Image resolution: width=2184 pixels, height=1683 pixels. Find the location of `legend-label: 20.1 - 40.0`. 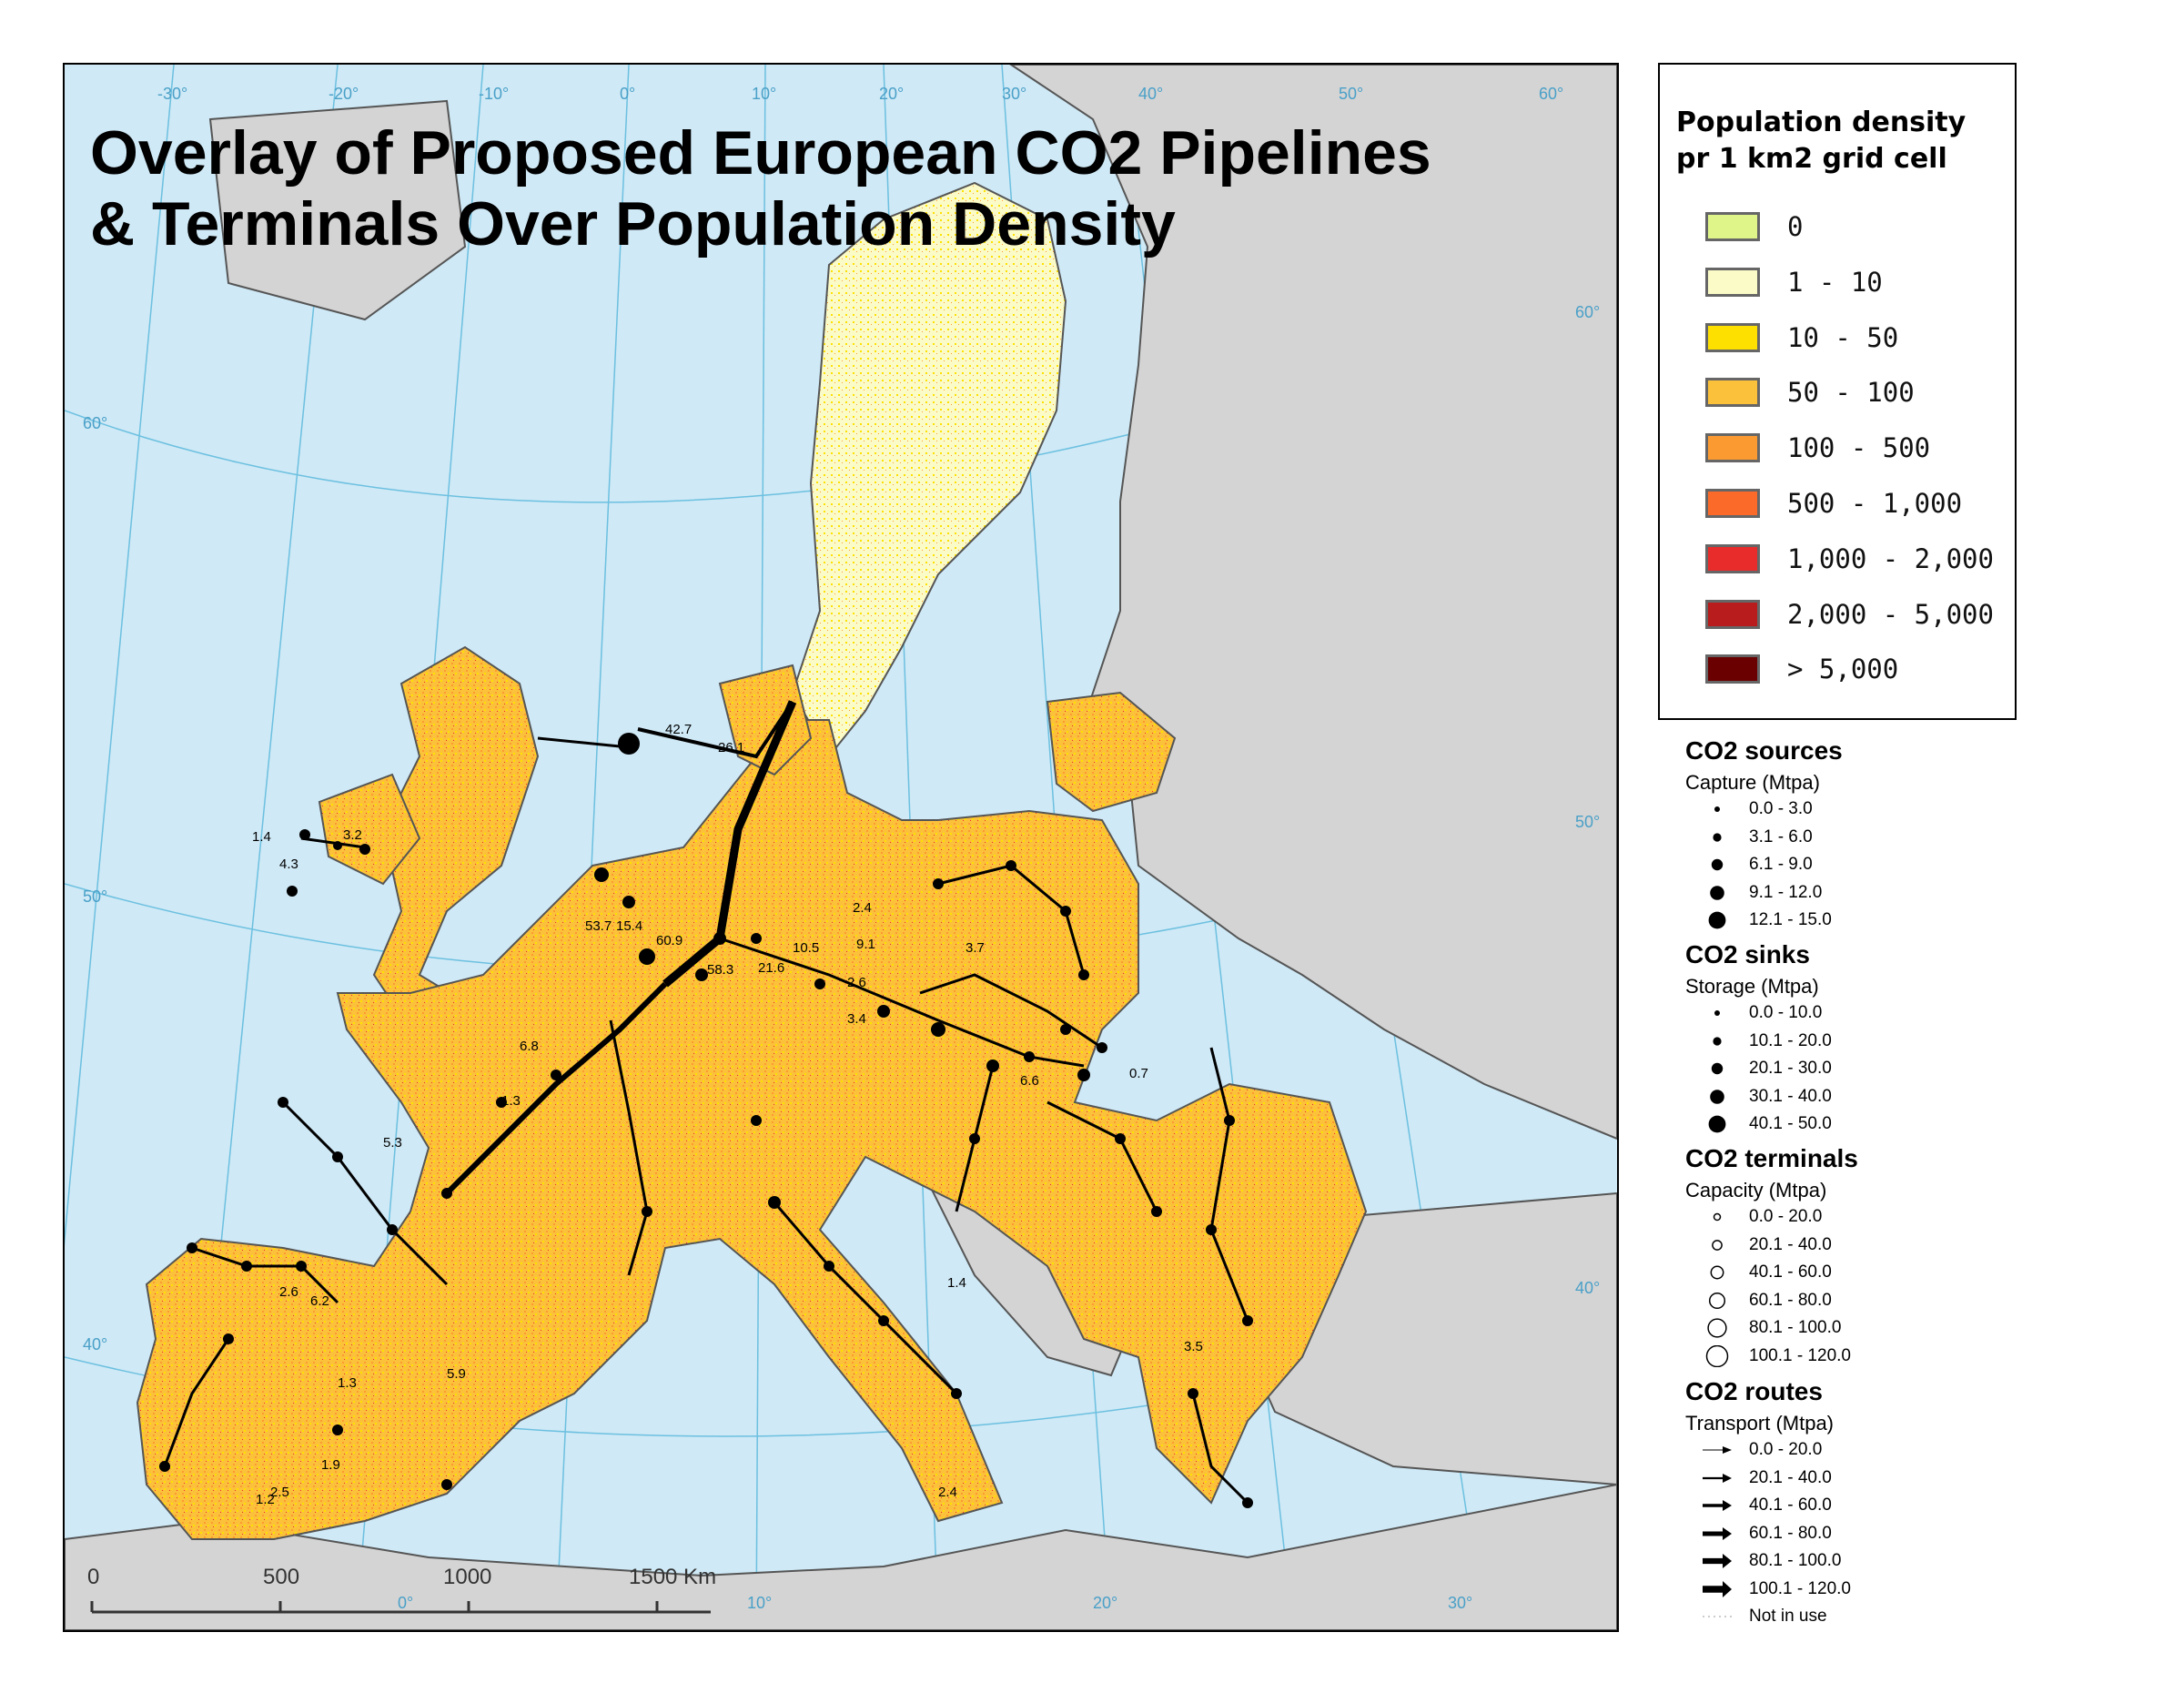

legend-label: 20.1 - 40.0 is located at coordinates (1791, 1477).